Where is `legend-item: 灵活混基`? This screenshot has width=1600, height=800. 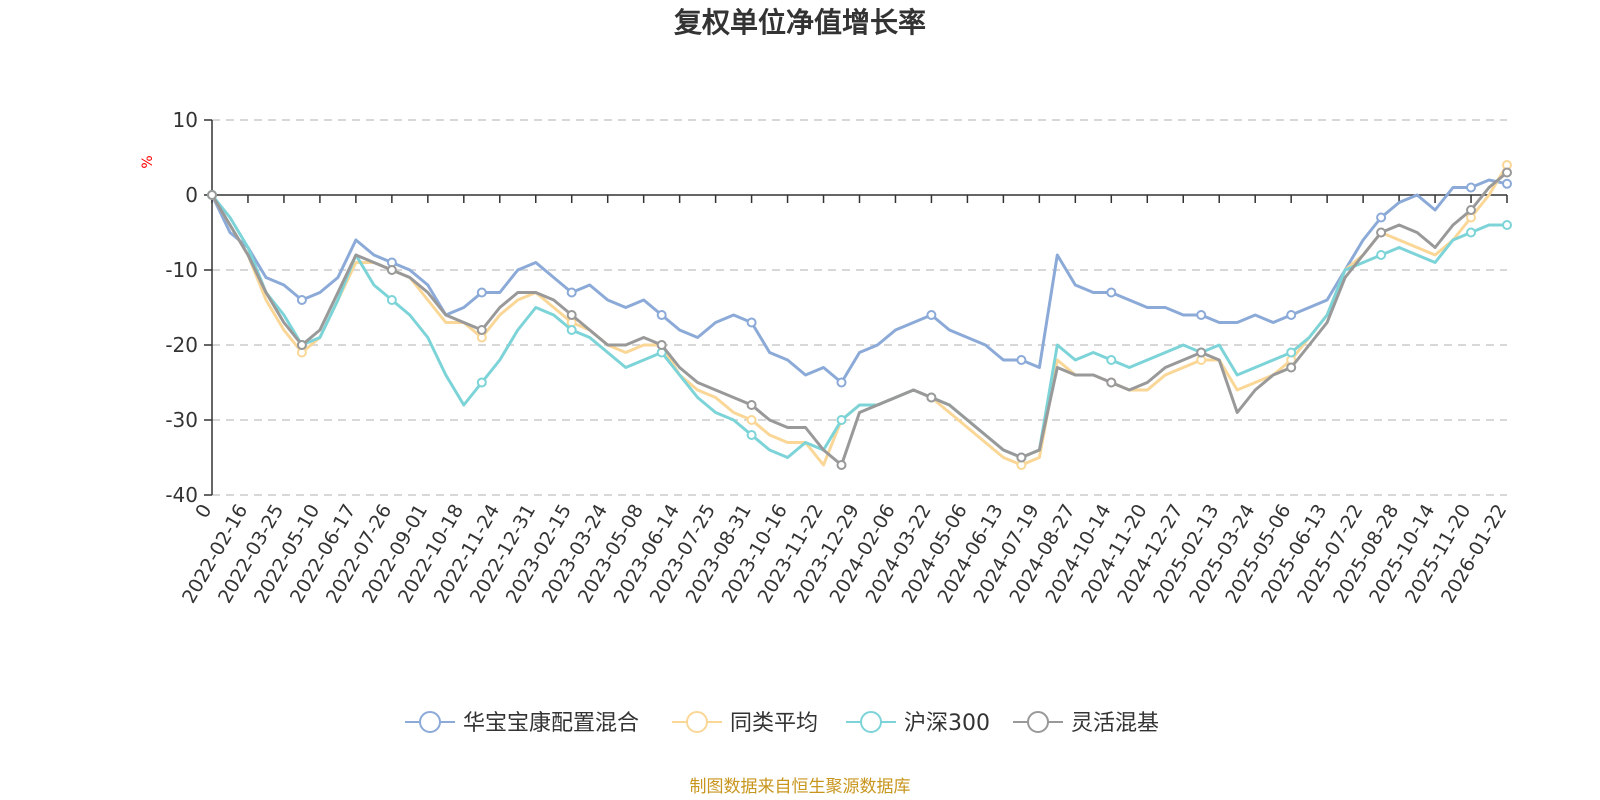
legend-item: 灵活混基 is located at coordinates (1086, 723).